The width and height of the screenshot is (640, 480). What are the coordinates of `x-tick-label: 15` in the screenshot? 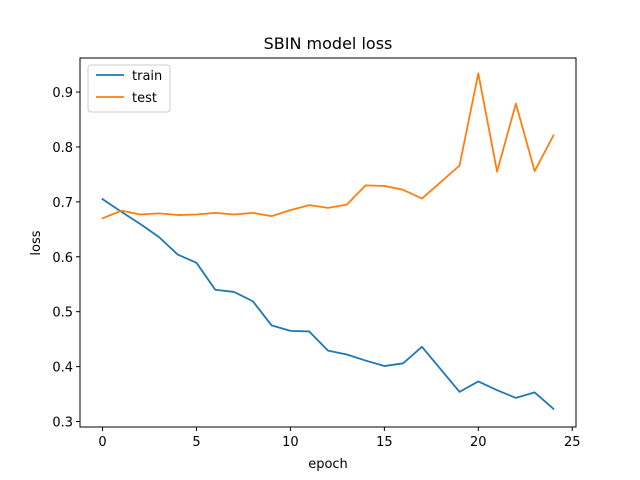 It's located at (384, 442).